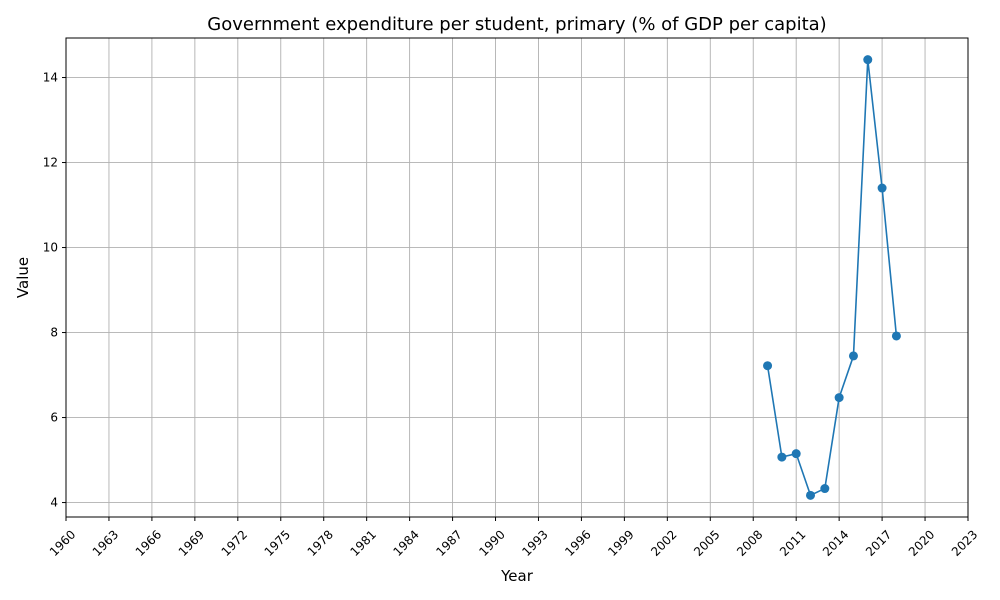  What do you see at coordinates (23, 277) in the screenshot?
I see `y-axis-label: Value` at bounding box center [23, 277].